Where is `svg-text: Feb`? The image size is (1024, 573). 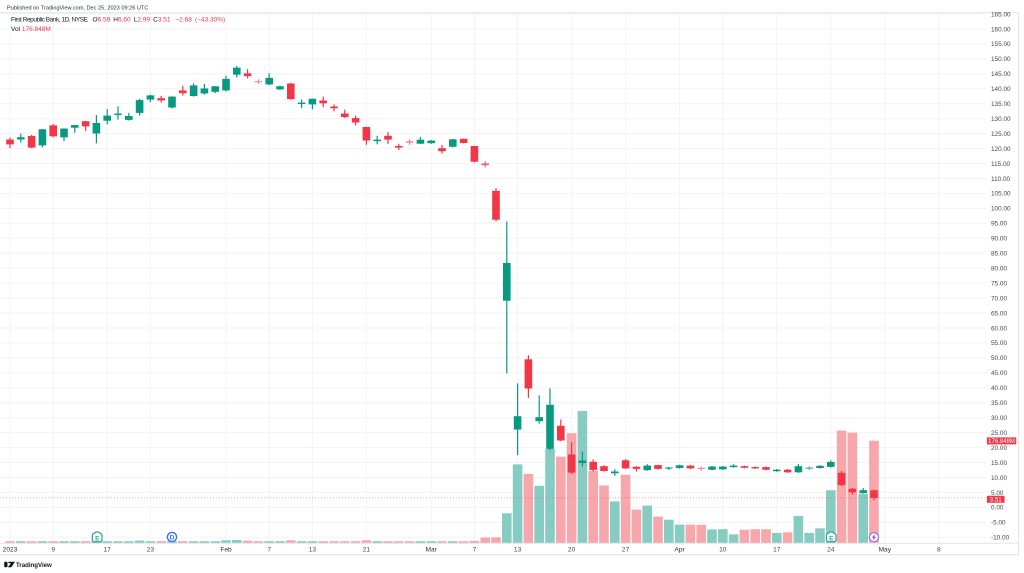
svg-text: Feb is located at coordinates (226, 550).